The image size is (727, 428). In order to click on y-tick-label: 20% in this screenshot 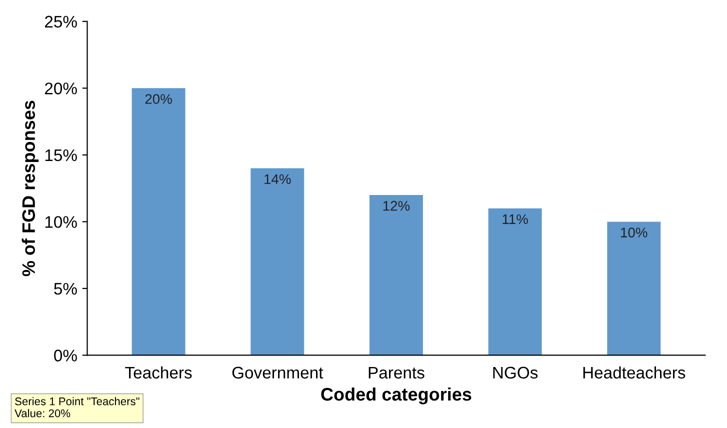, I will do `click(61, 88)`.